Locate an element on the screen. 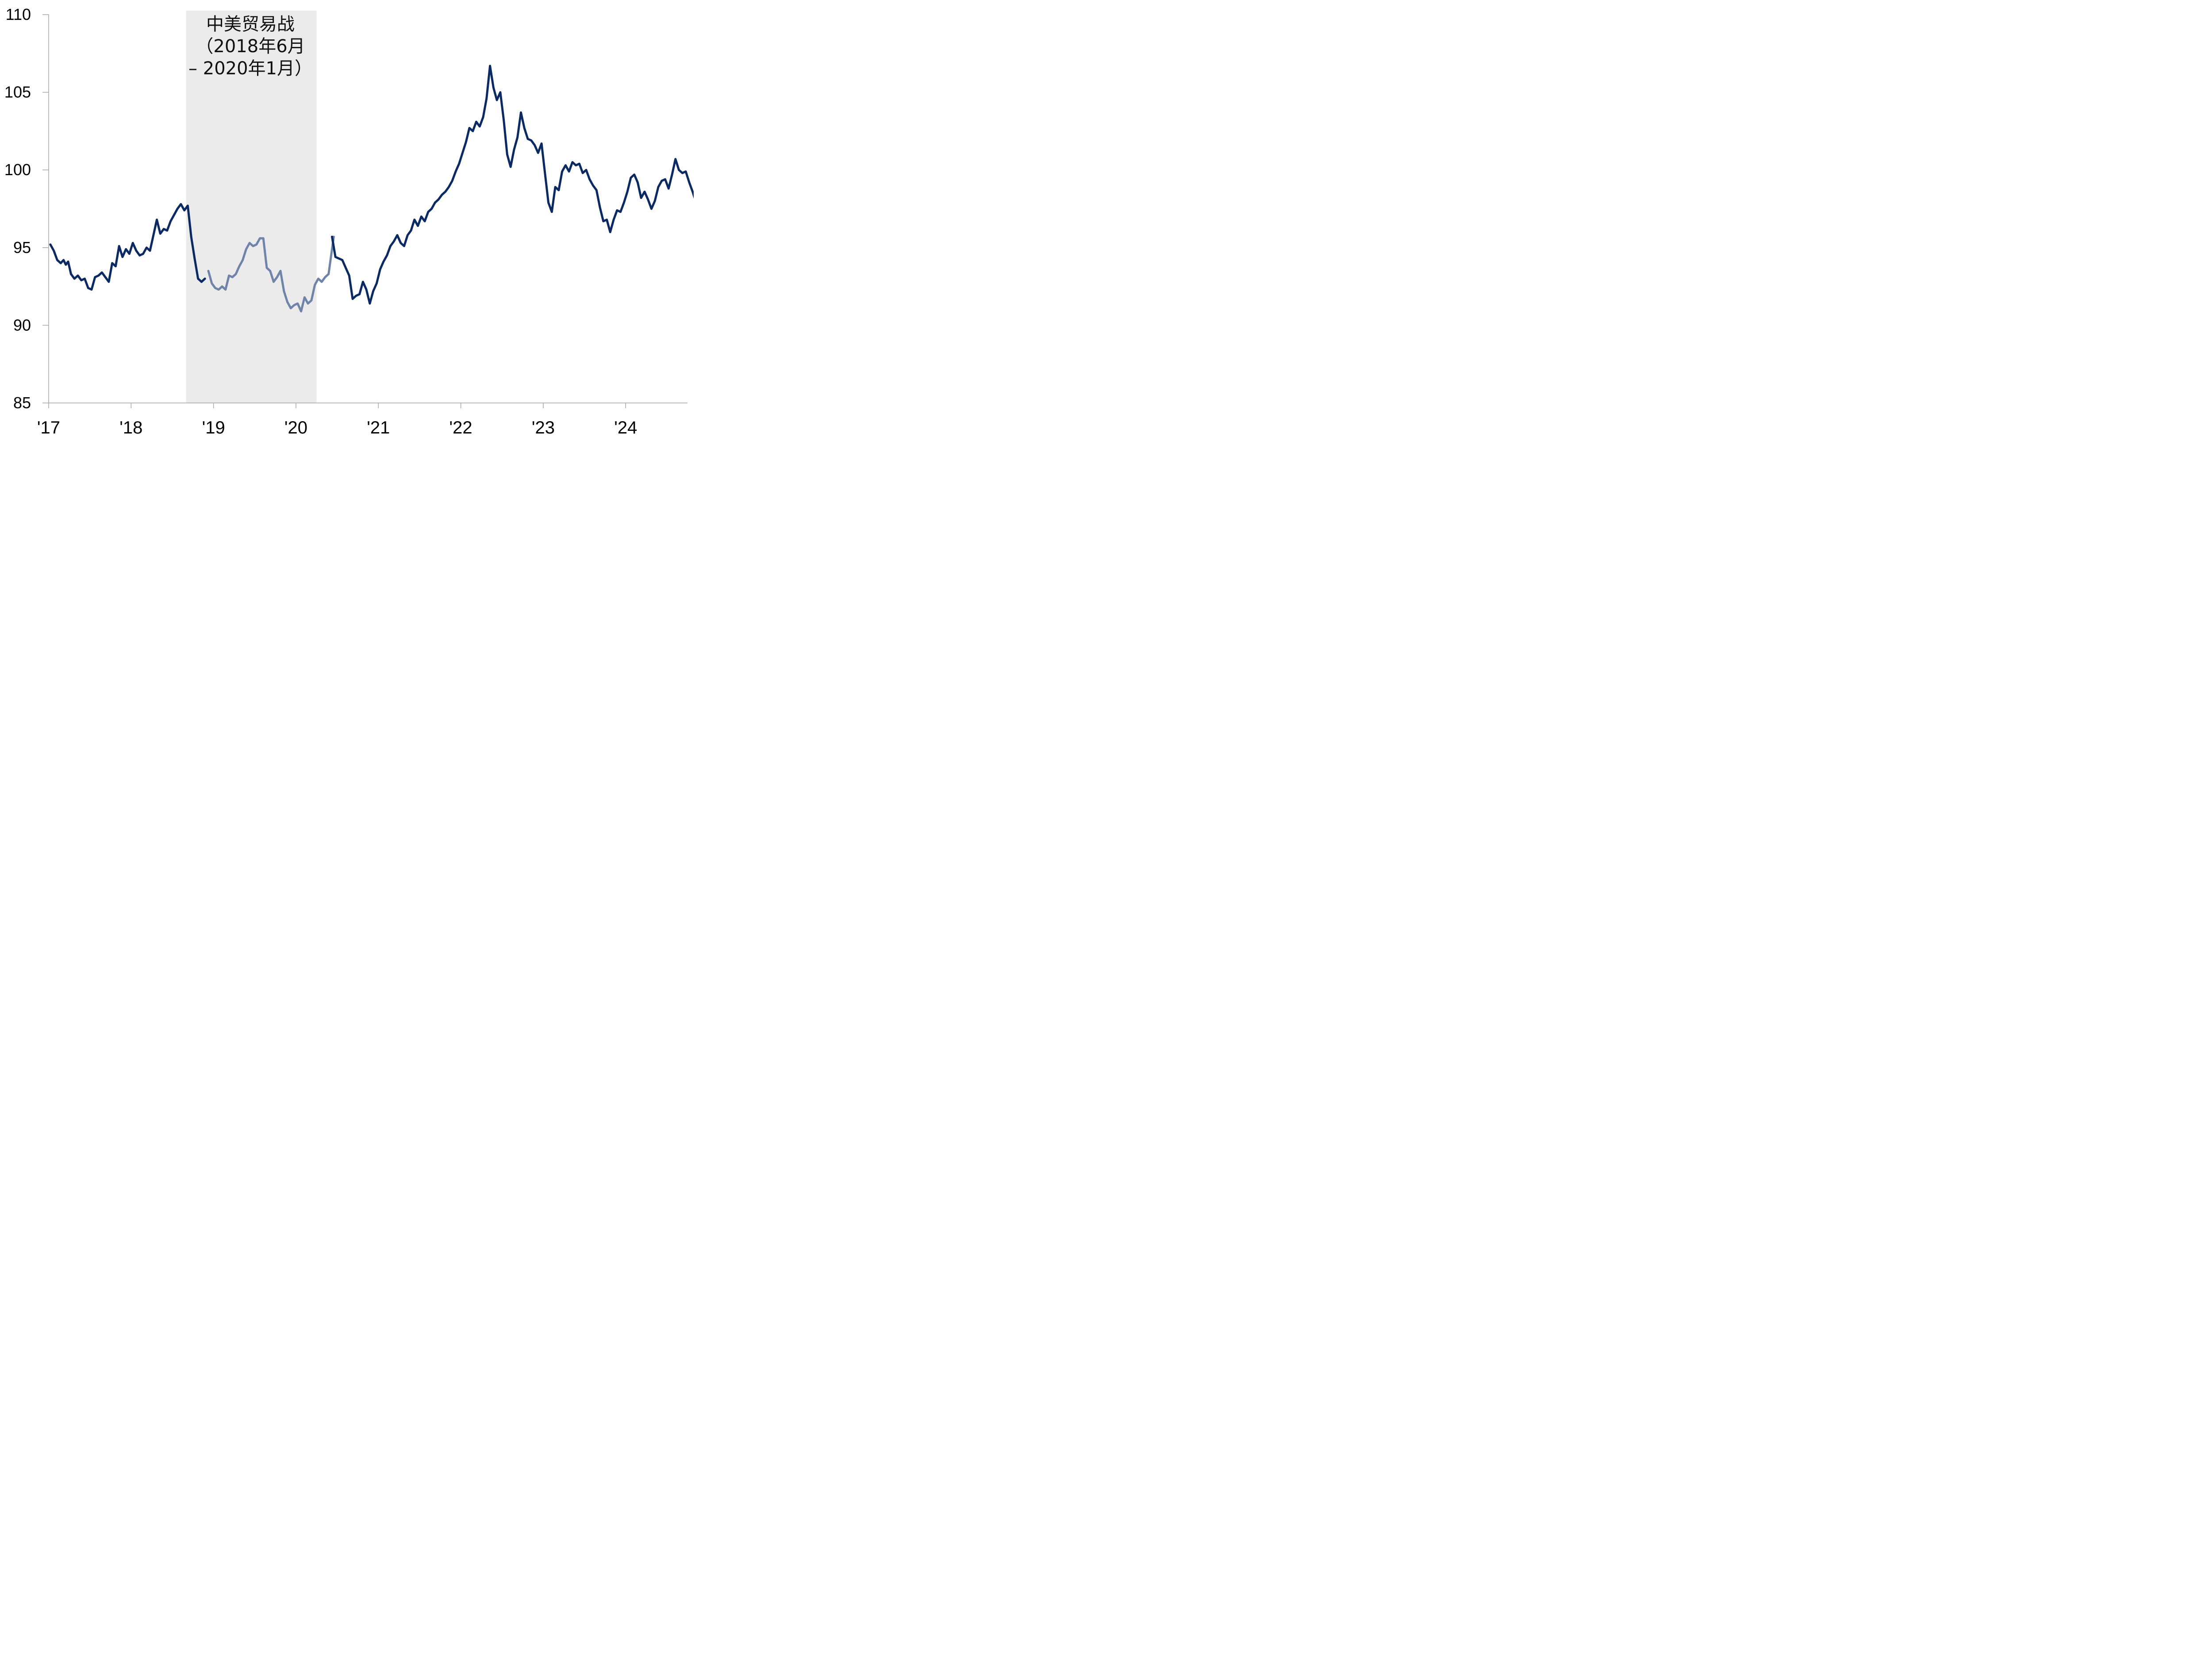 The height and width of the screenshot is (1676, 2212). shaded-region-label-line: （2018年6月 is located at coordinates (251, 47).